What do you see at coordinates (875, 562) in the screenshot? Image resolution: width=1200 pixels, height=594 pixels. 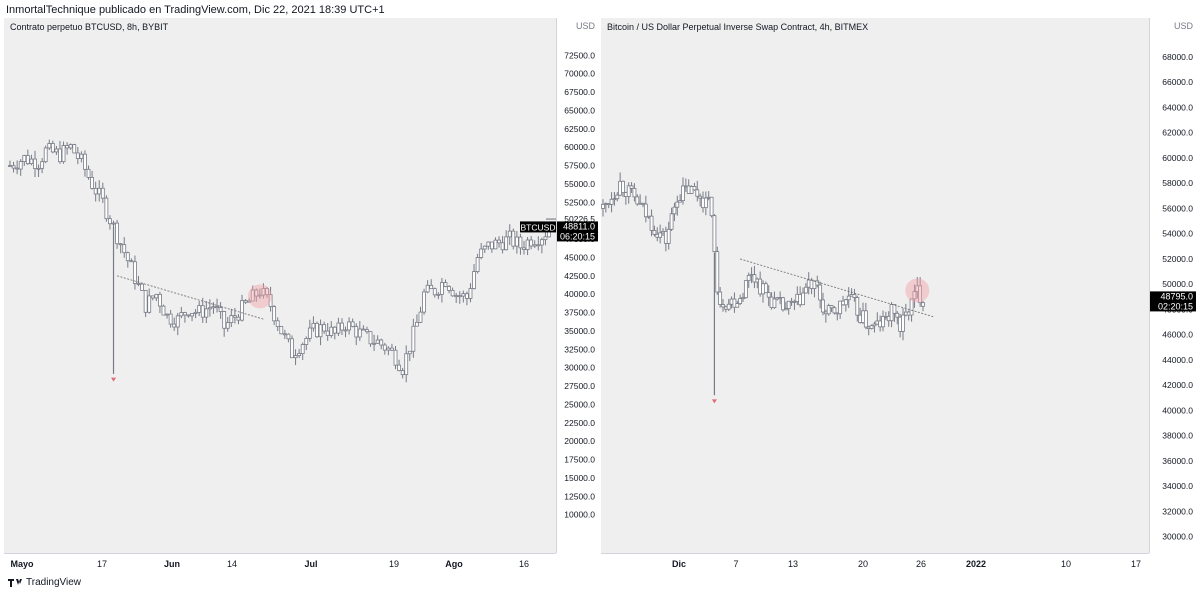 I see `time-axis: Dic 7 13 20 26 2022 10 17` at bounding box center [875, 562].